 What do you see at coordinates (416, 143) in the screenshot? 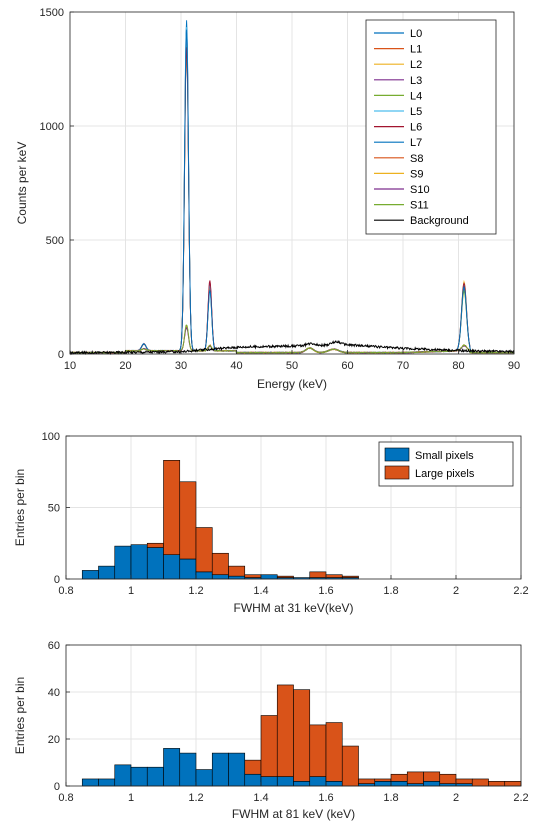
I see `legend-label-l7: L7` at bounding box center [416, 143].